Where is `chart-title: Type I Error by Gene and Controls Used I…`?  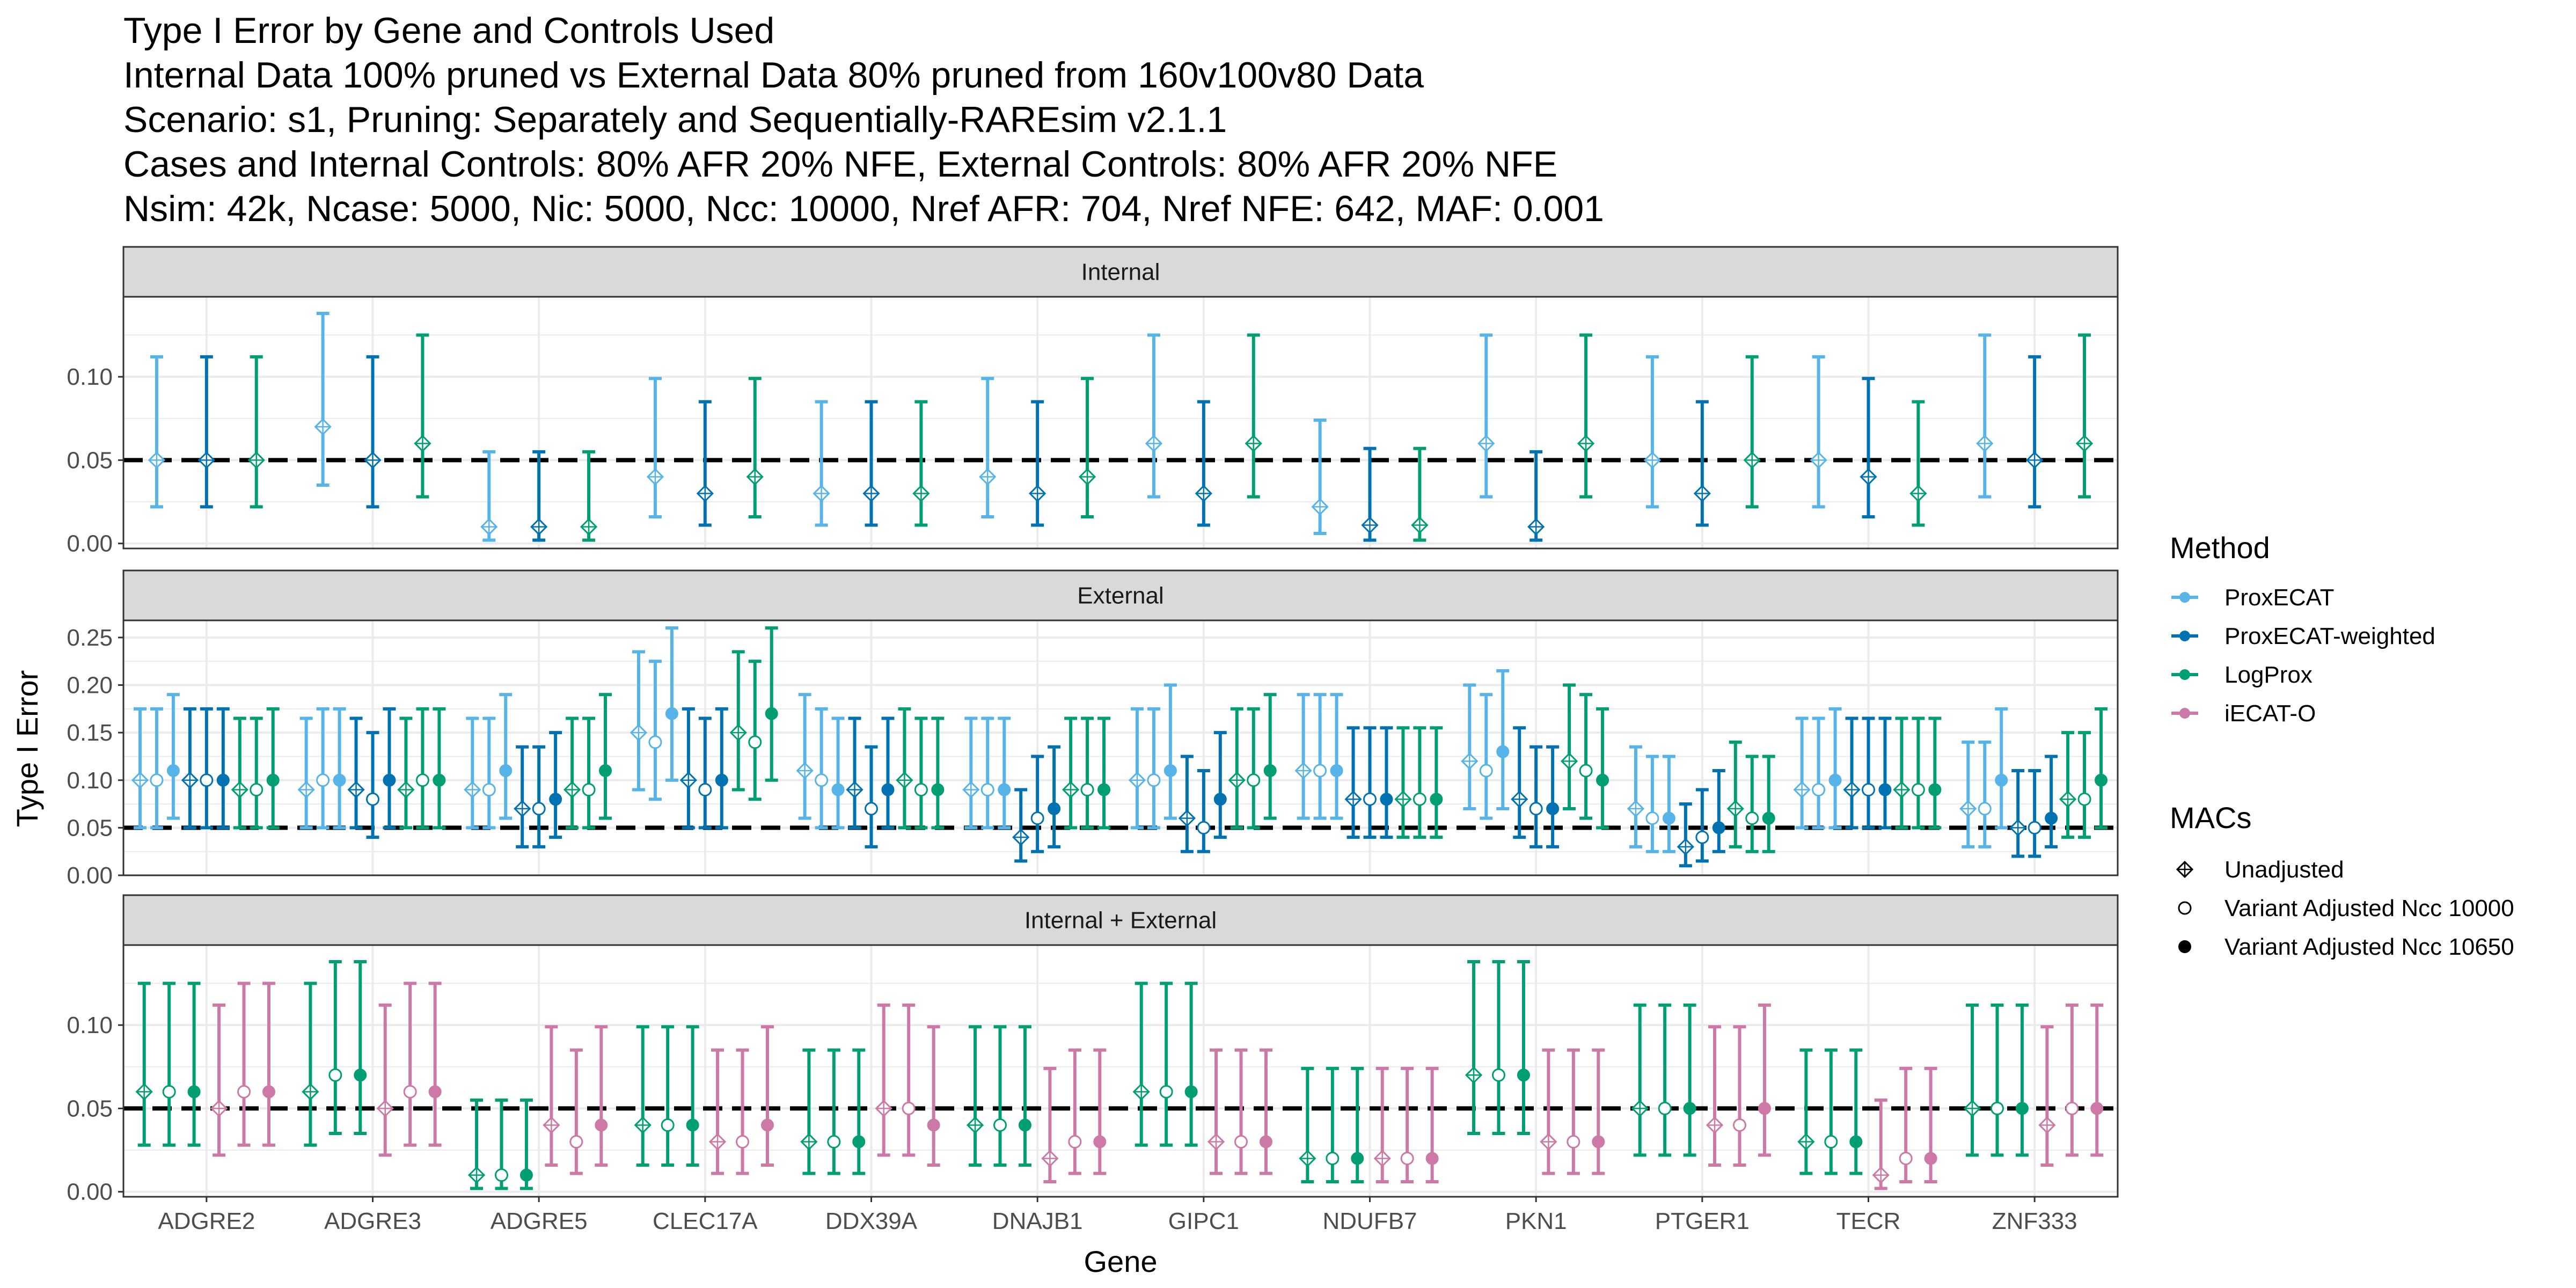
chart-title: Type I Error by Gene and Controls Used I… is located at coordinates (863, 119).